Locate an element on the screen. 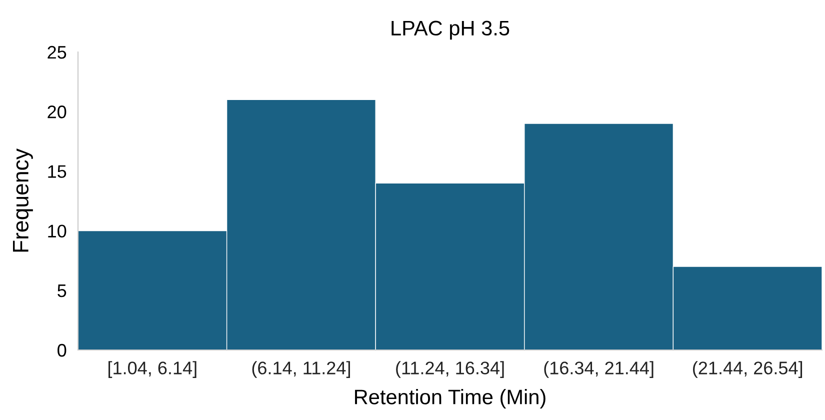  y-tick-label: 0 is located at coordinates (62, 350).